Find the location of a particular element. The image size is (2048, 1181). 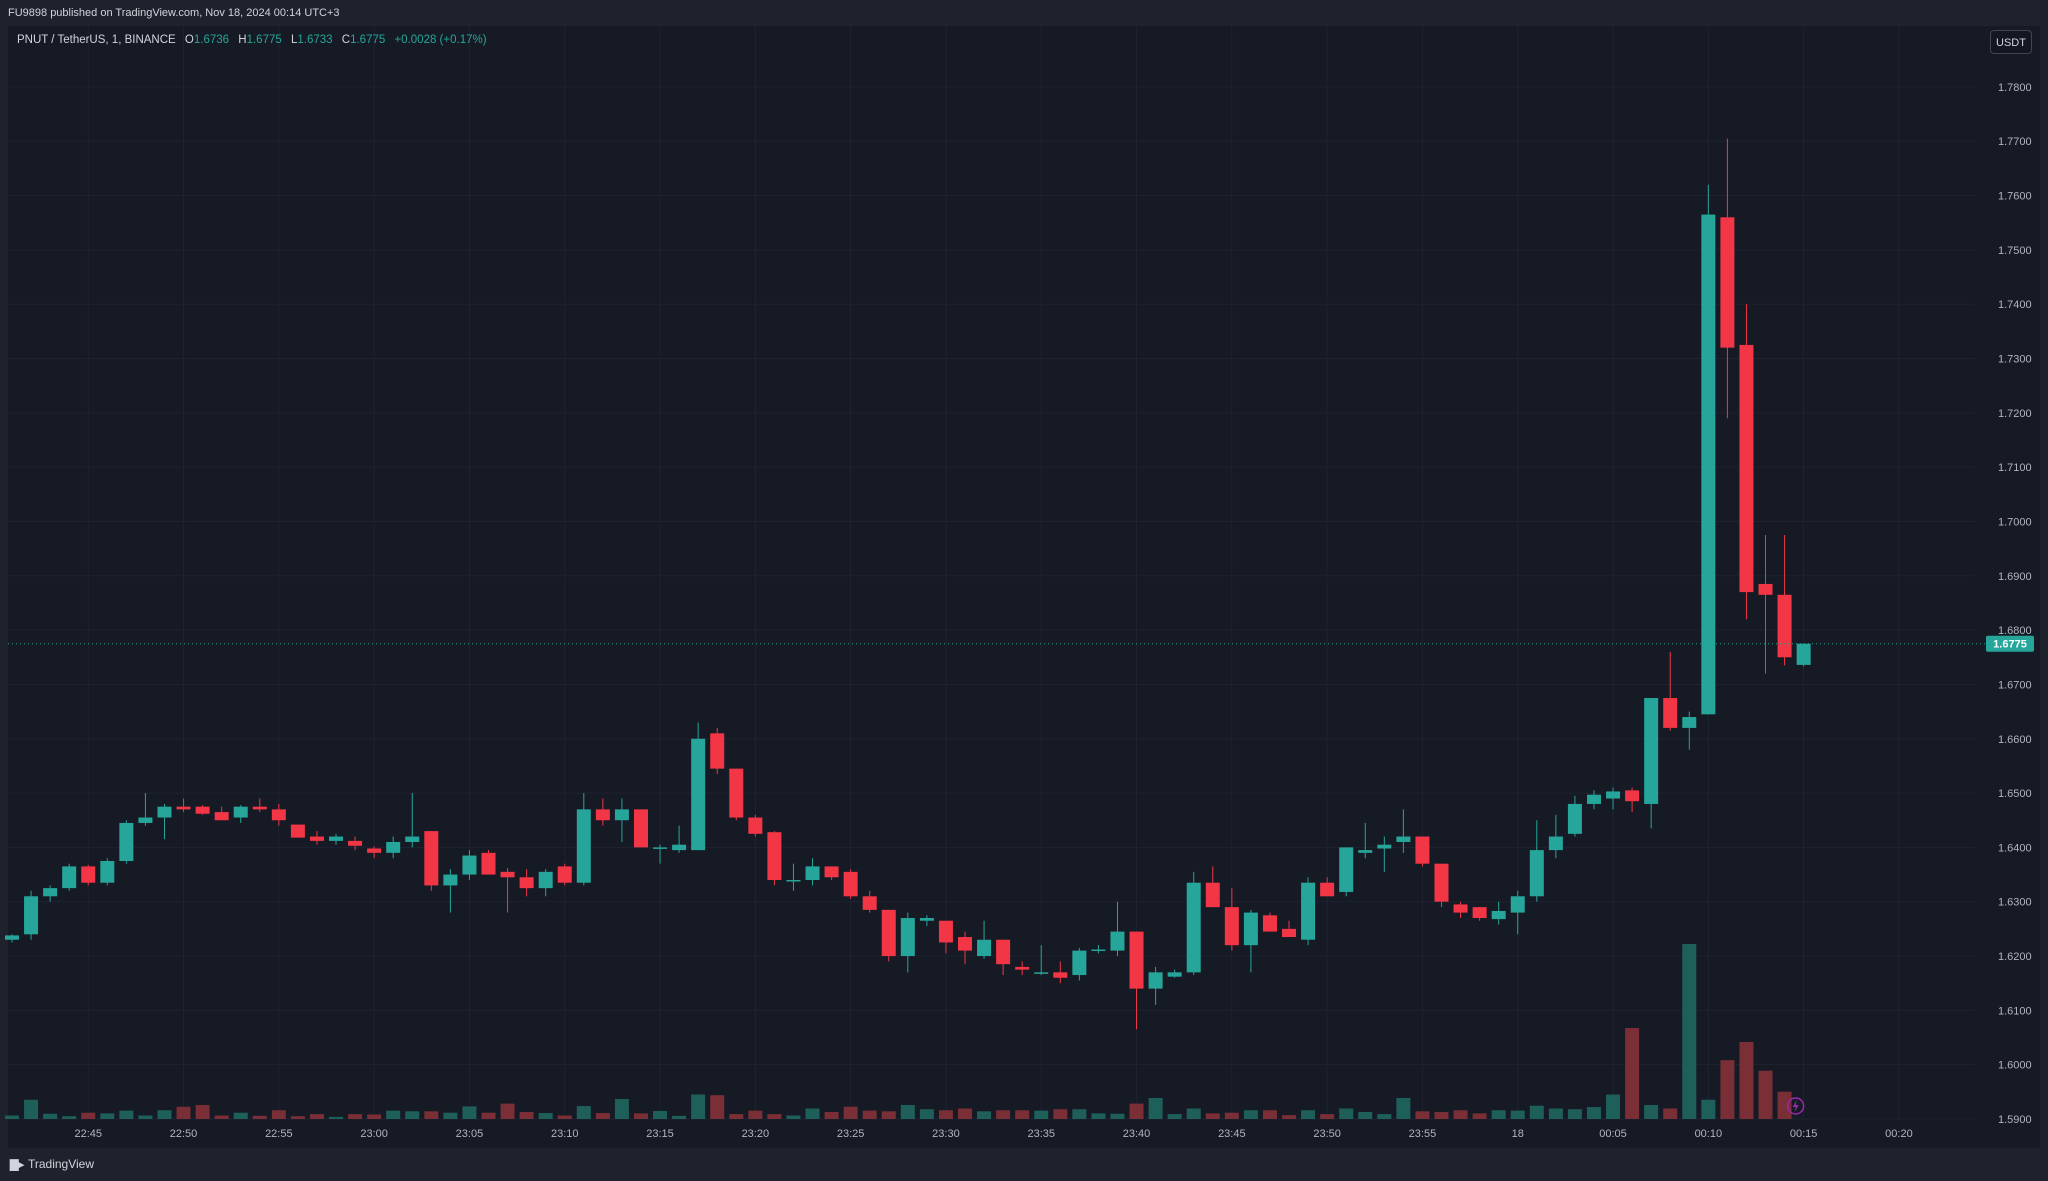

price-tick-label: 1.6800 is located at coordinates (2015, 631).